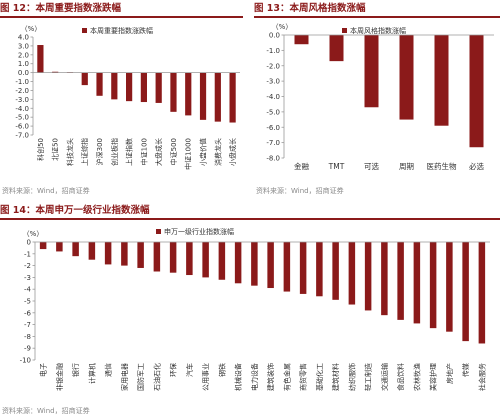 The image size is (500, 419). Describe the element at coordinates (336, 166) in the screenshot. I see `fig13-category-label: TMT` at that location.